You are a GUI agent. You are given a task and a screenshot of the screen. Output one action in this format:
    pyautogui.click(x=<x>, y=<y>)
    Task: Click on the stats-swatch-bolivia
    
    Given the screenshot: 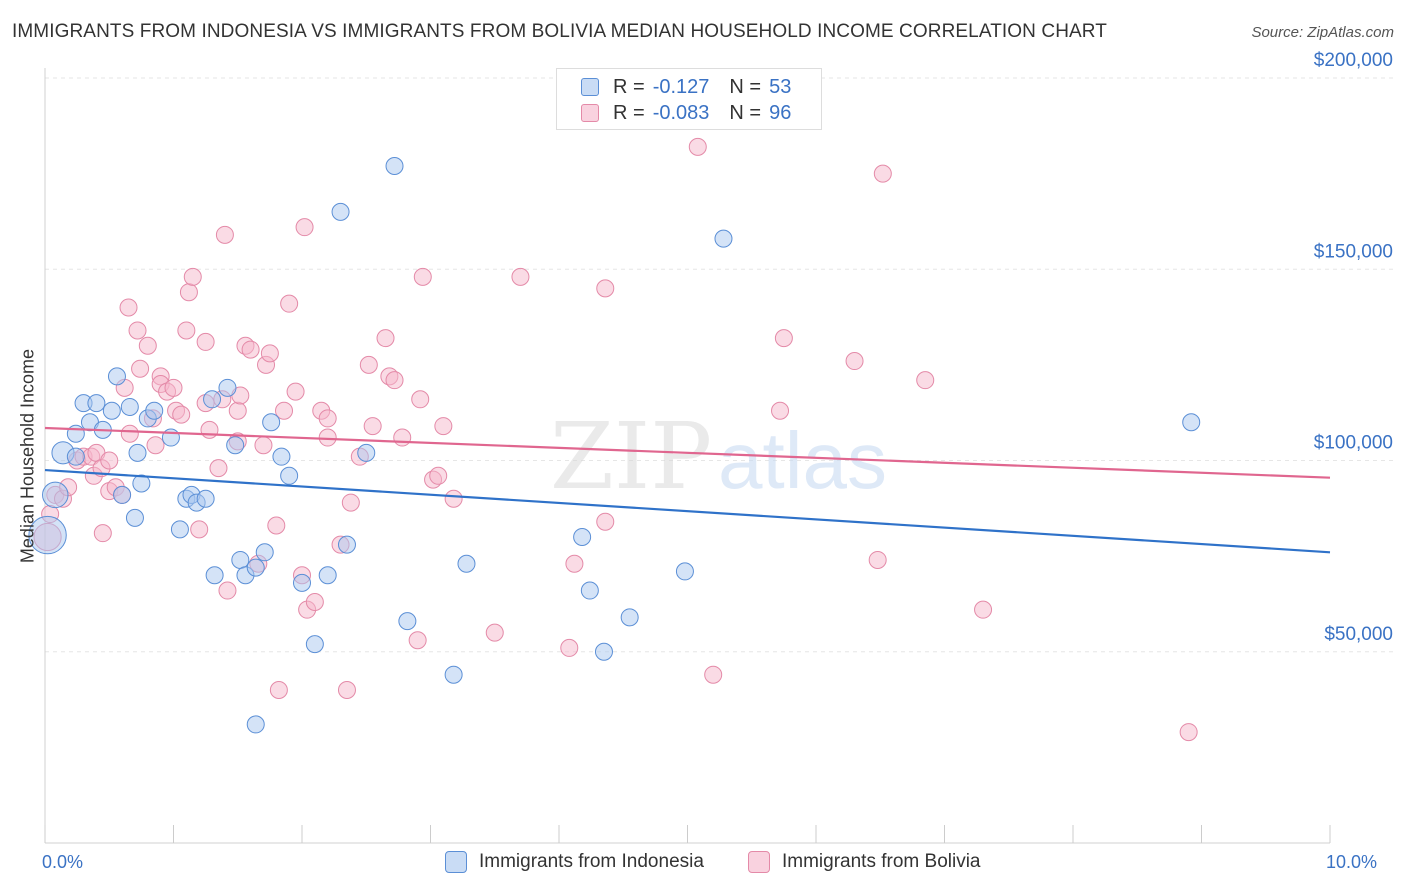 What is the action you would take?
    pyautogui.click(x=590, y=113)
    